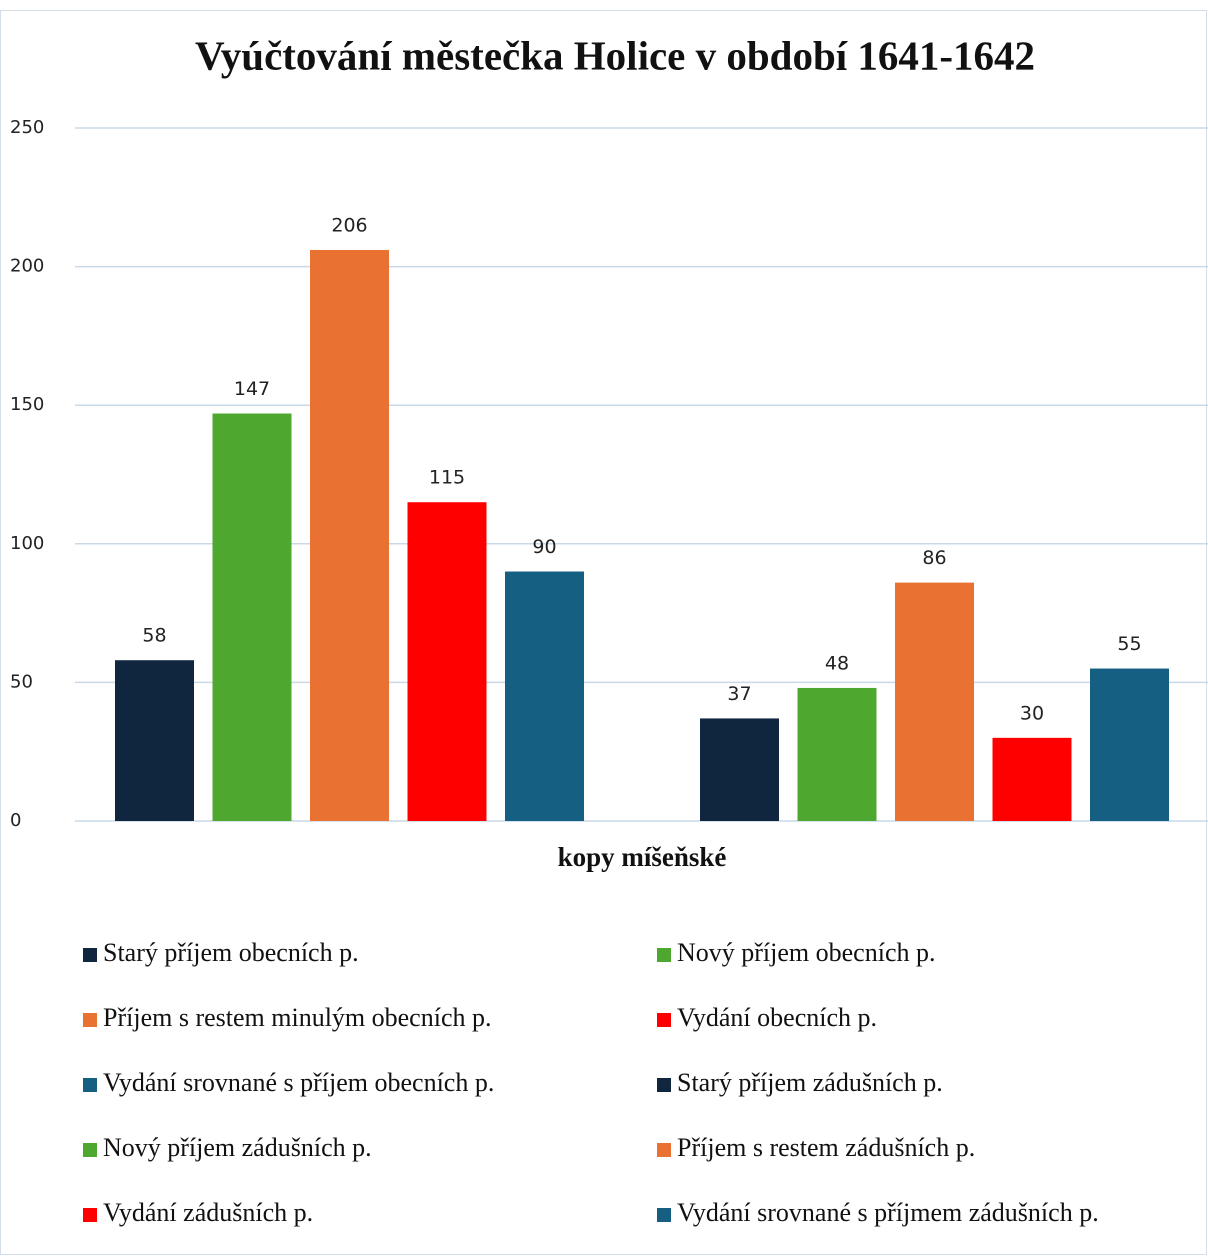 This screenshot has height=1256, width=1208. What do you see at coordinates (21, 681) in the screenshot?
I see `y-tick-label: 50` at bounding box center [21, 681].